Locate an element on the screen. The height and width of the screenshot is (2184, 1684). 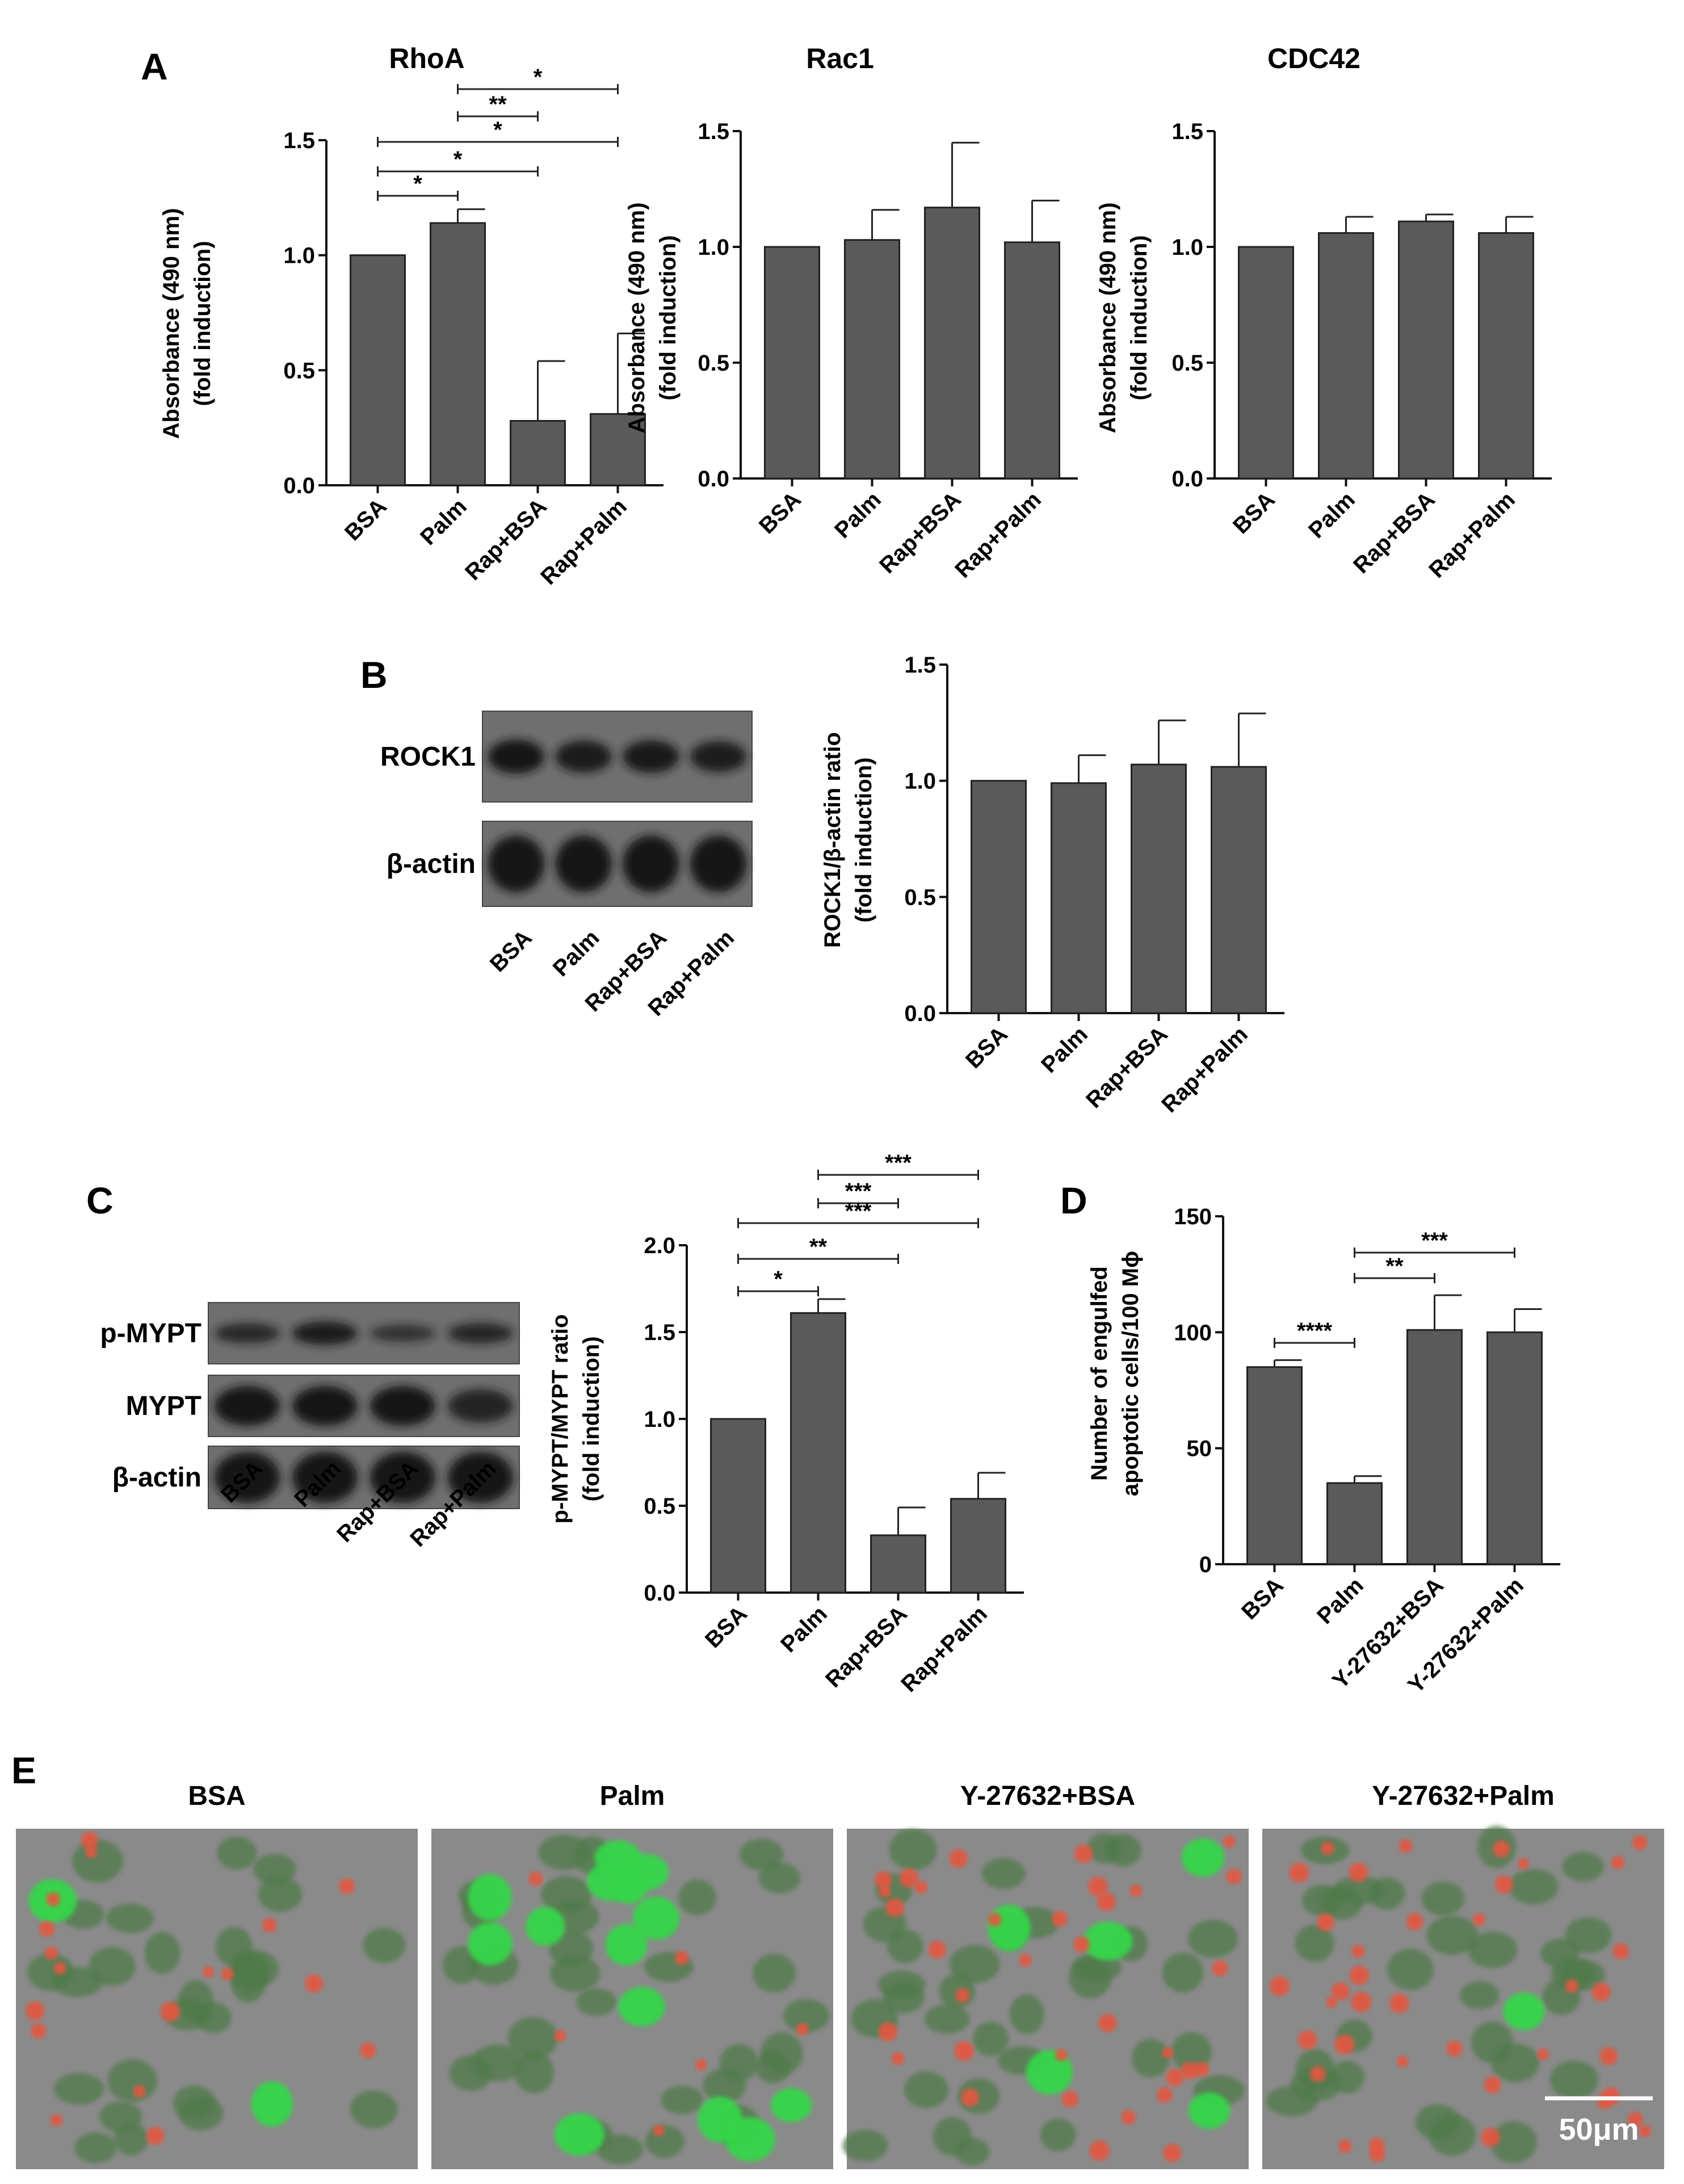
significance-label: *** is located at coordinates (1434, 1240).